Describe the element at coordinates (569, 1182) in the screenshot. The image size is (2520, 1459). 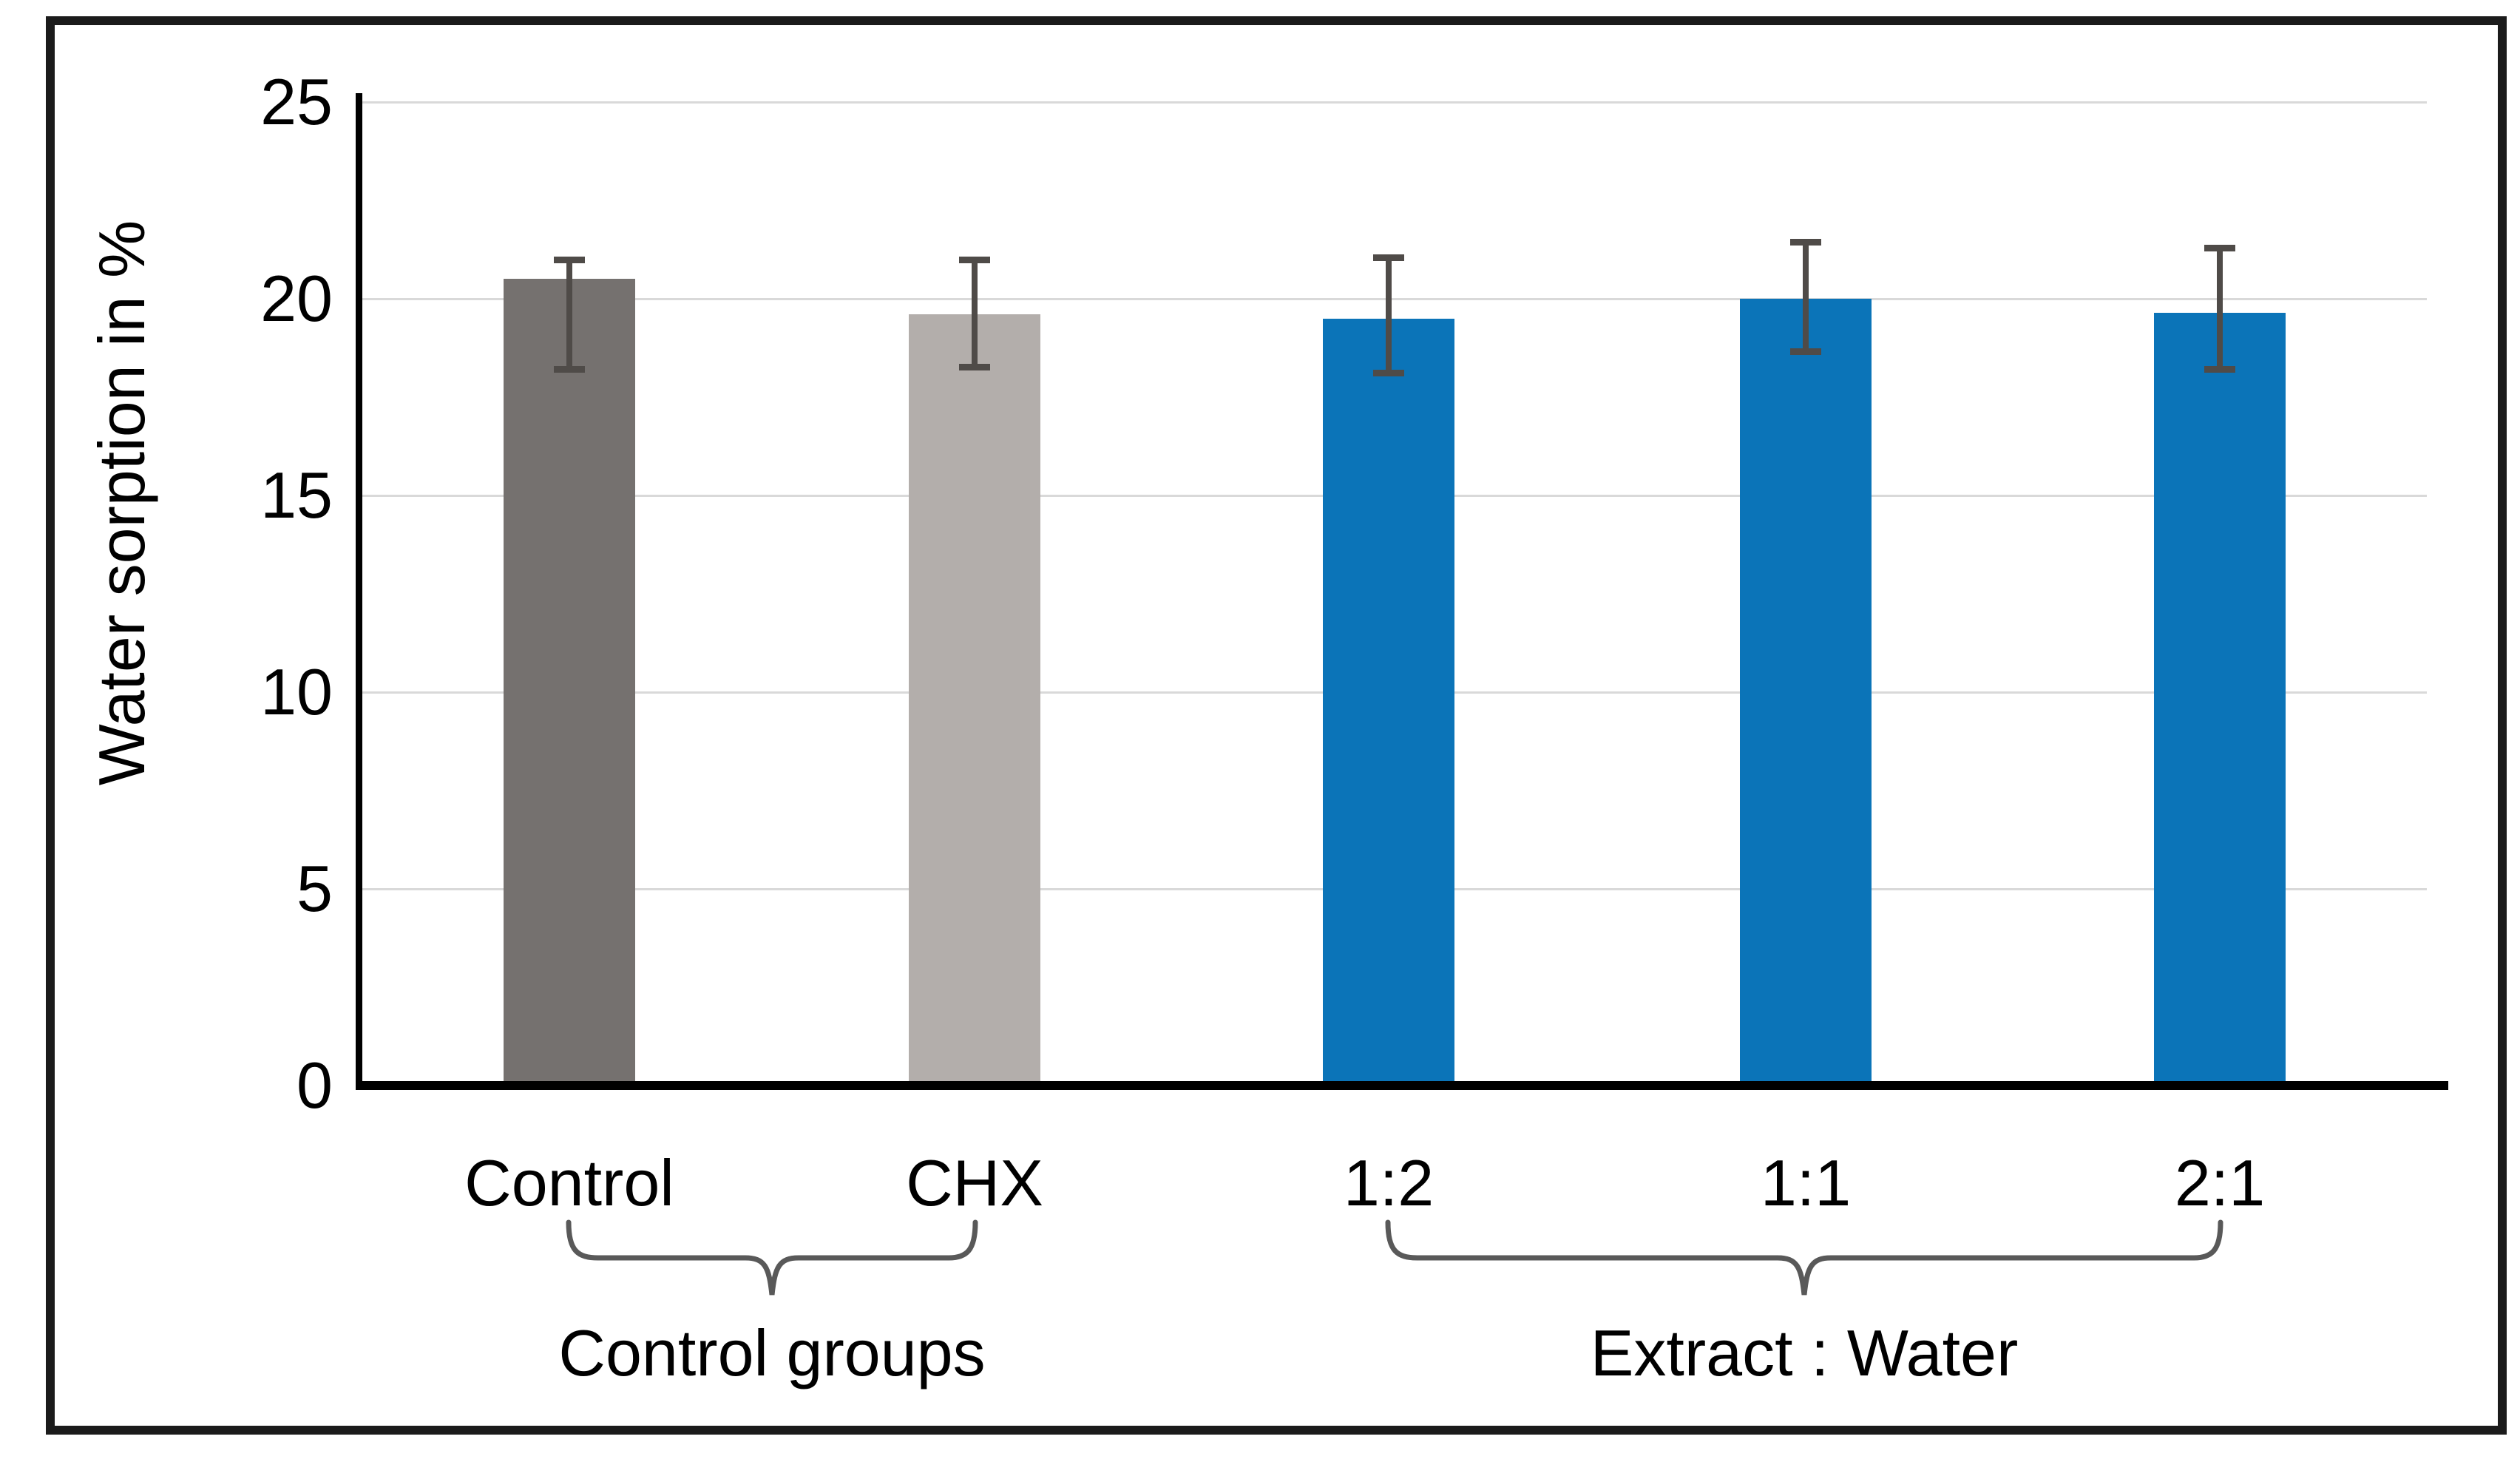
I see `x-label-control: Control` at that location.